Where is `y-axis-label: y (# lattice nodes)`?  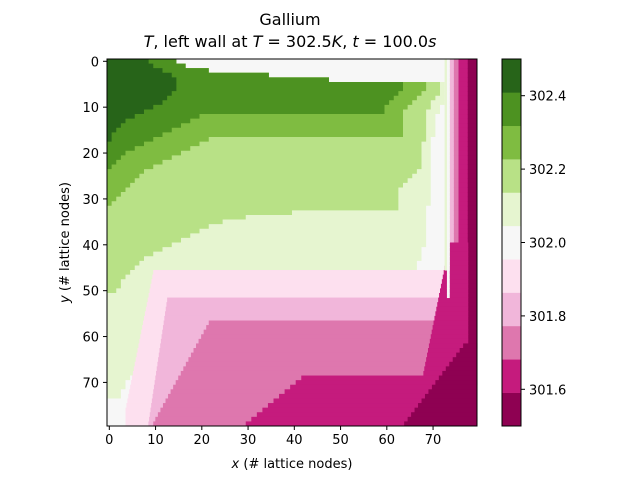
y-axis-label: y (# lattice nodes) is located at coordinates (65, 243).